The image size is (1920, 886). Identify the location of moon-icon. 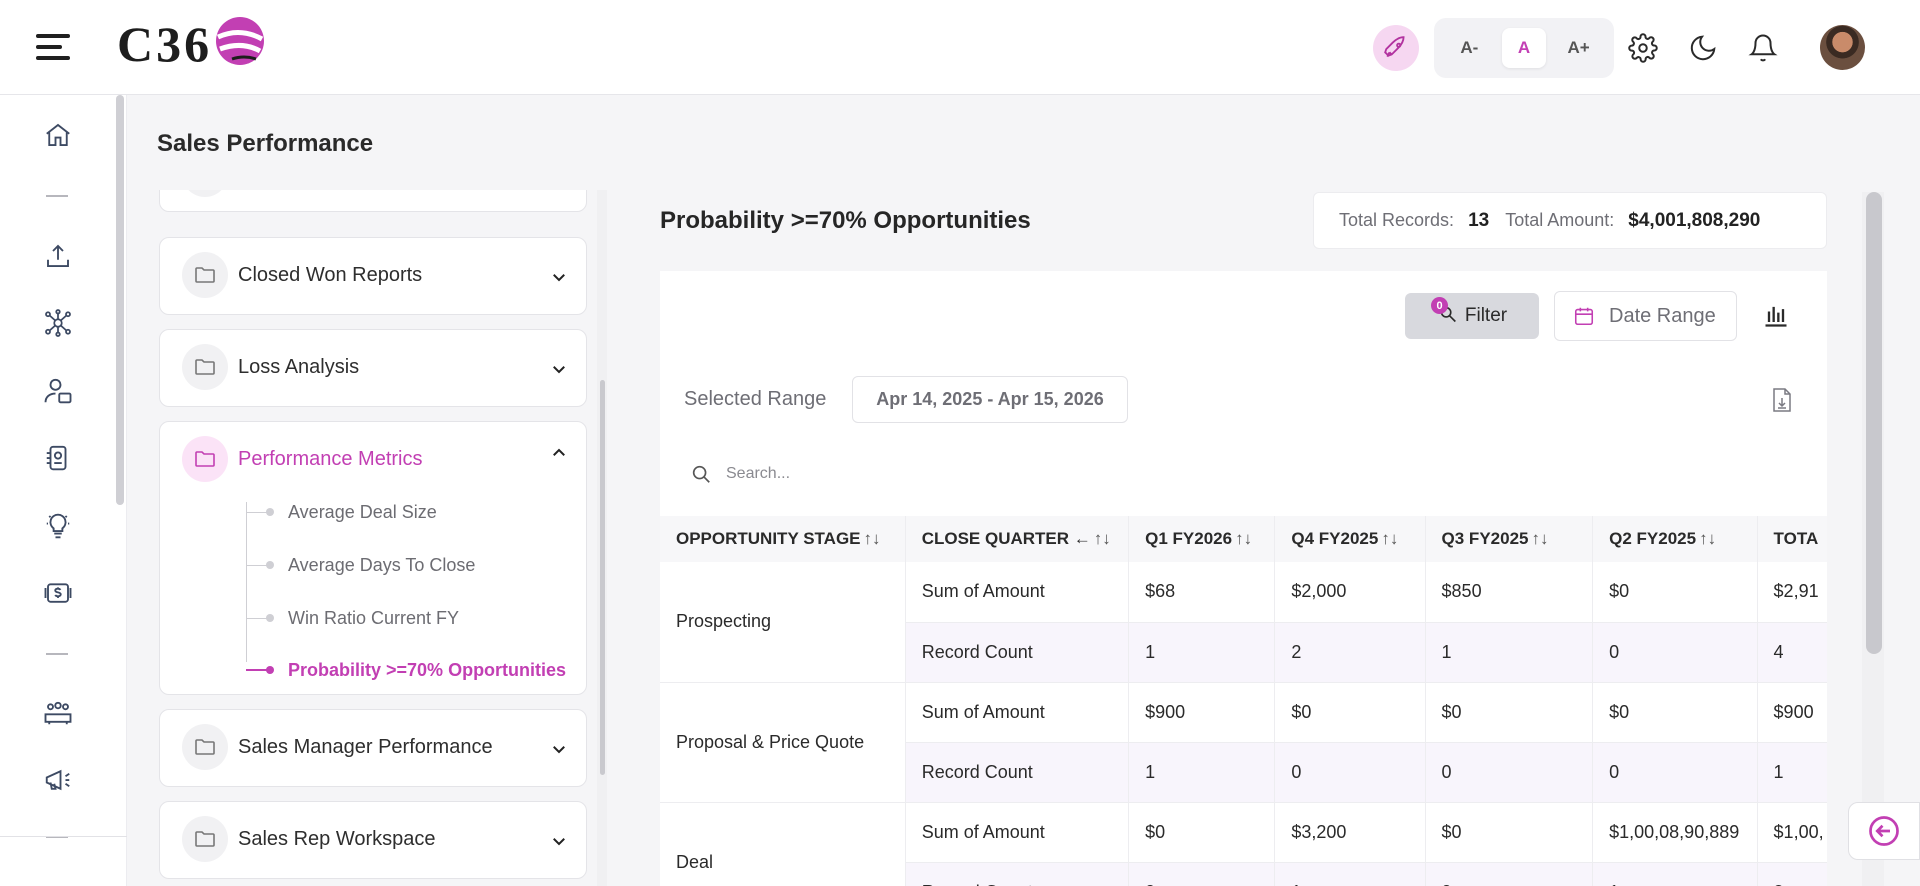
(1703, 48).